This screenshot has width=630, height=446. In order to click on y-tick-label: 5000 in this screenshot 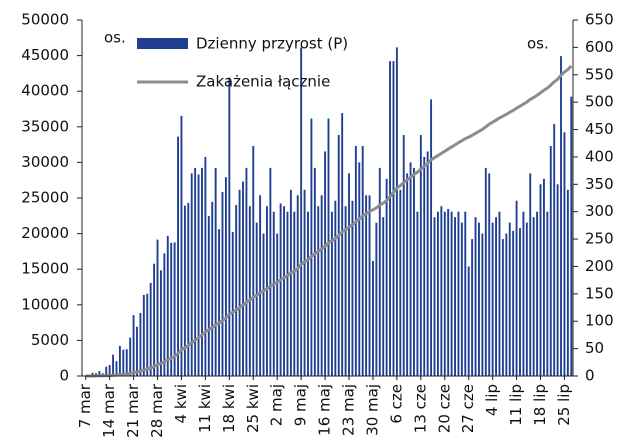, I will do `click(50, 340)`.